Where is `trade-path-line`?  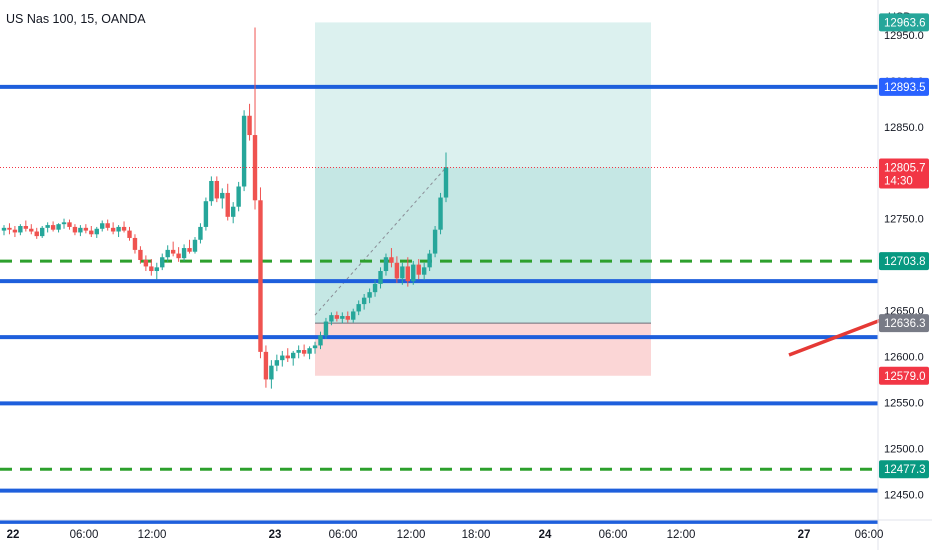
trade-path-line is located at coordinates (380, 241).